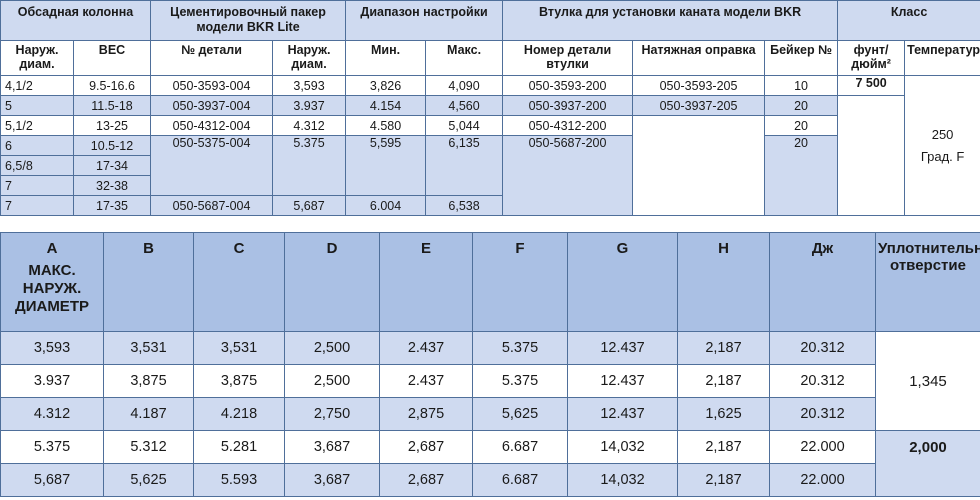 This screenshot has height=500, width=980. Describe the element at coordinates (942, 145) in the screenshot. I see `cell-temperature: 250 Град. F` at that location.